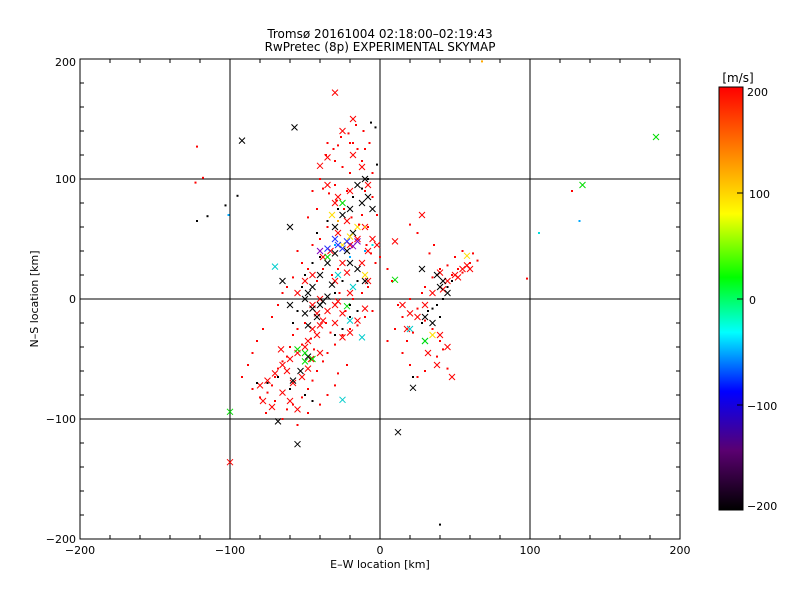 Image resolution: width=800 pixels, height=600 pixels. I want to click on y-tick-label: 200, so click(65, 62).